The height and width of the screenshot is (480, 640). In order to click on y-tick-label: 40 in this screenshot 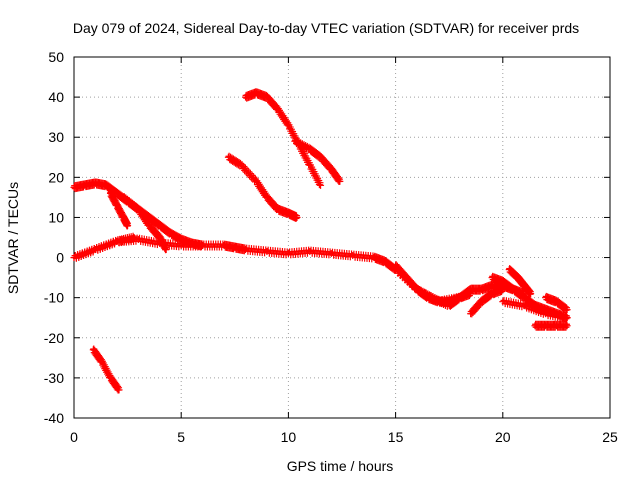, I will do `click(56, 97)`.